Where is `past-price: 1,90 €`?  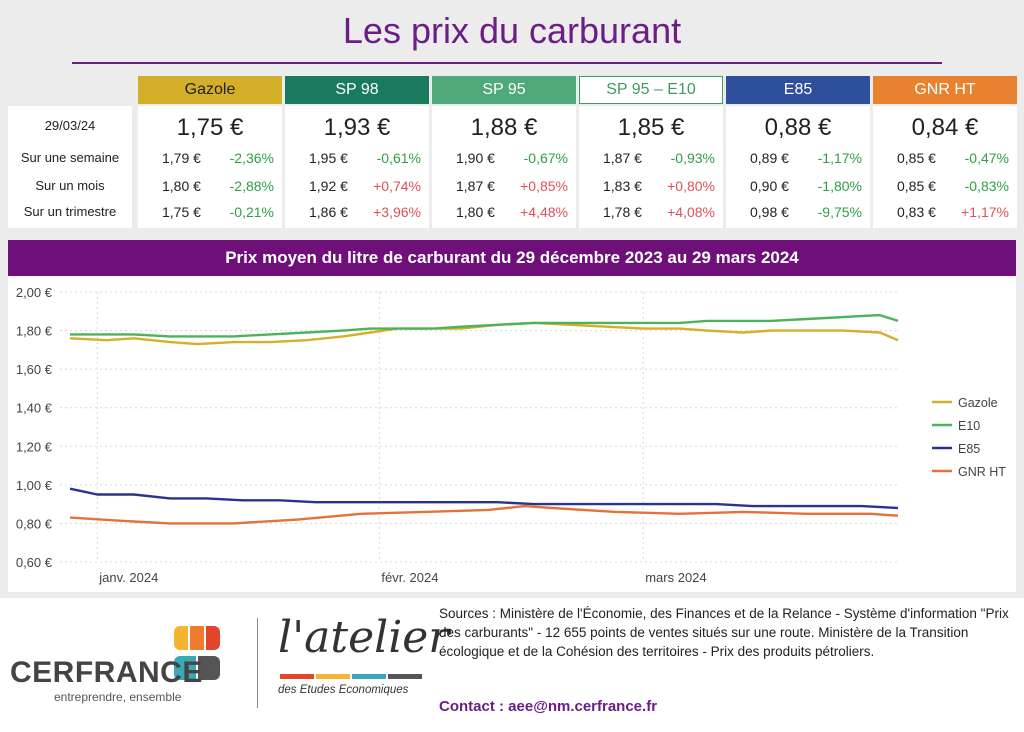
past-price: 1,90 € is located at coordinates (475, 158).